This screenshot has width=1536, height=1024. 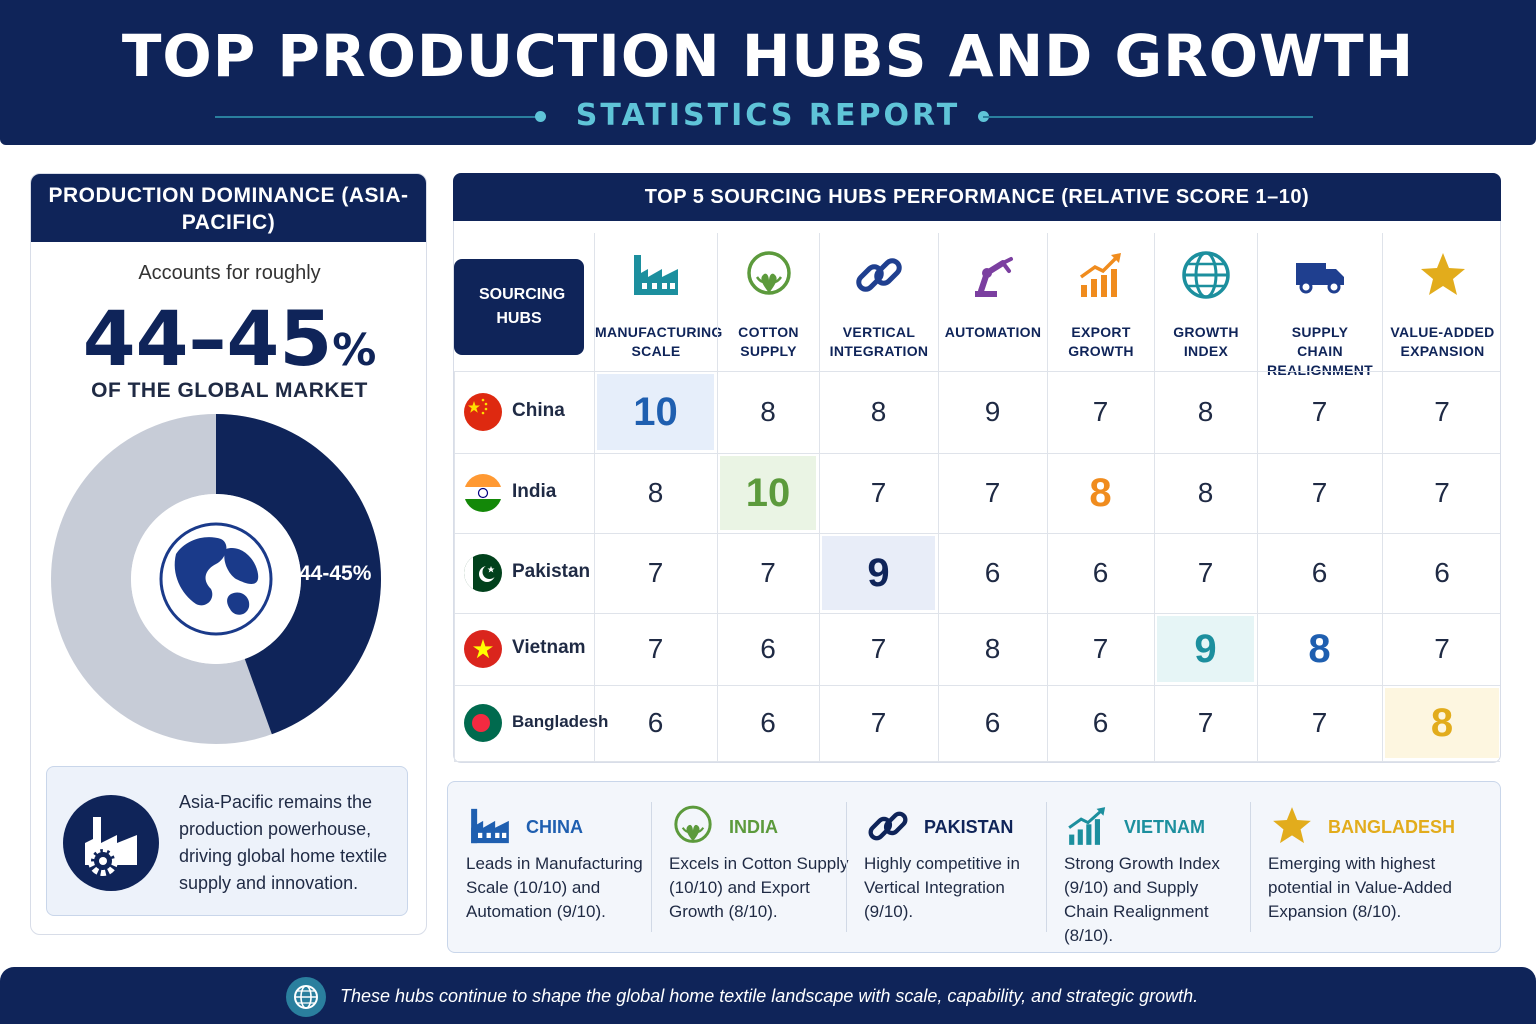 What do you see at coordinates (483, 412) in the screenshot?
I see `flag-china-icon` at bounding box center [483, 412].